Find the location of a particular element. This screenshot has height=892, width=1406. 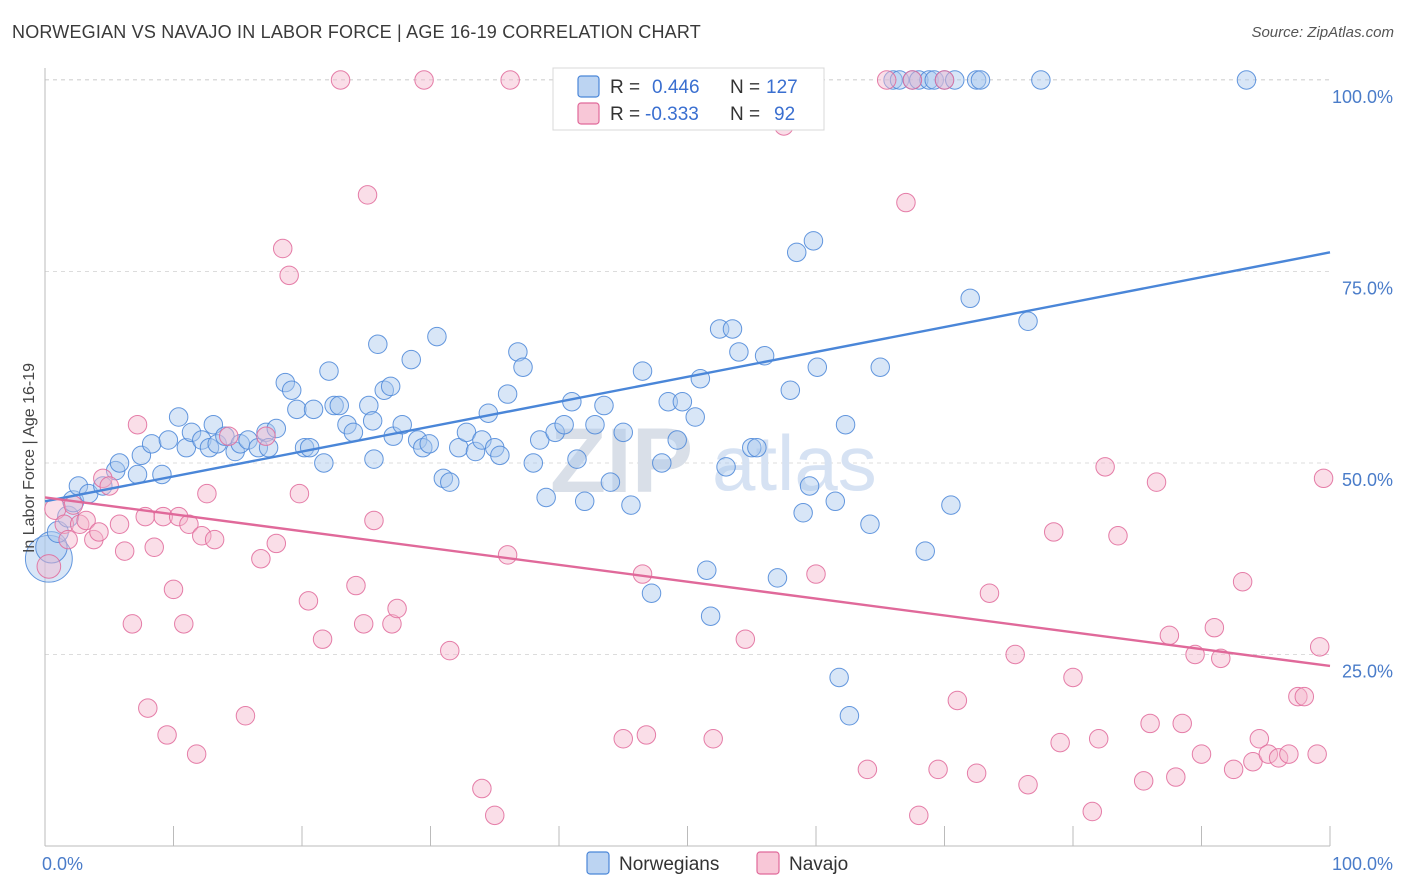

legend-n-label-1: N = is located at coordinates (745, 114).